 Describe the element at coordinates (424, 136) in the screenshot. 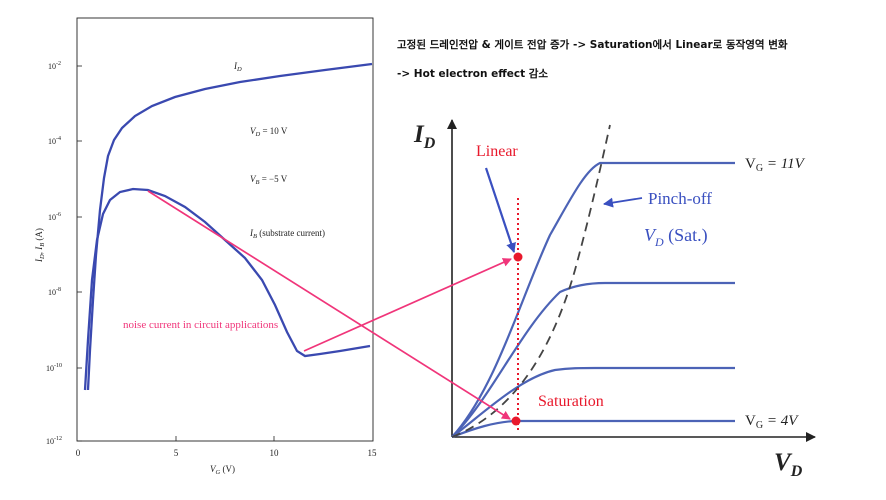

I see `right-y-axis-label: ID` at that location.